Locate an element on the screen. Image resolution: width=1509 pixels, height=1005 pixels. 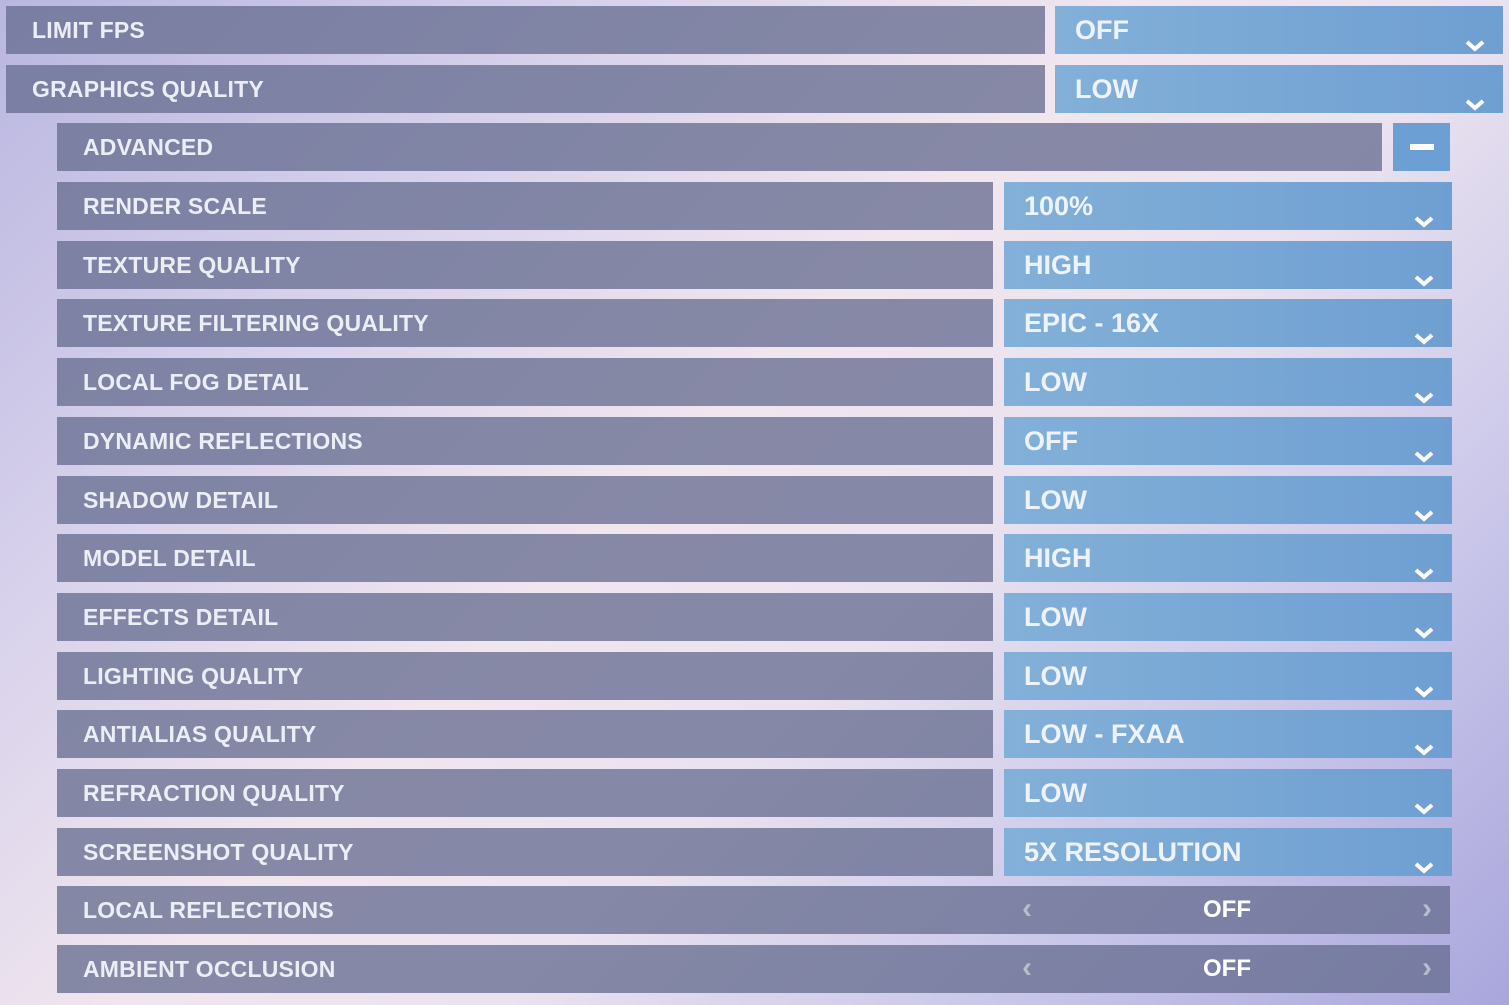
setting-row-screenshot-quality: SCREENSHOT QUALITY 5X RESOLUTION is located at coordinates (754, 851).